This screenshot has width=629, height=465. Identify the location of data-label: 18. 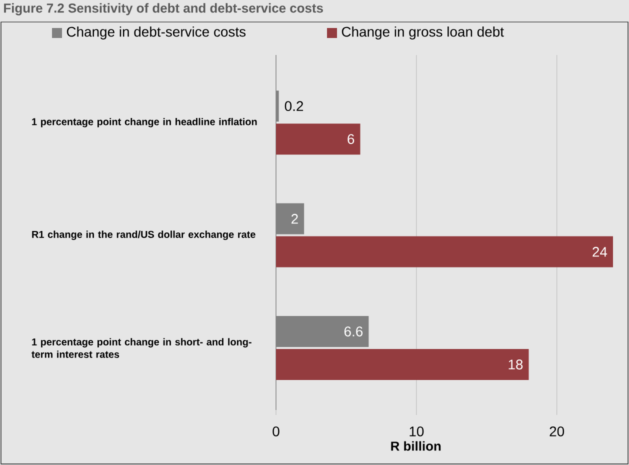
(515, 365).